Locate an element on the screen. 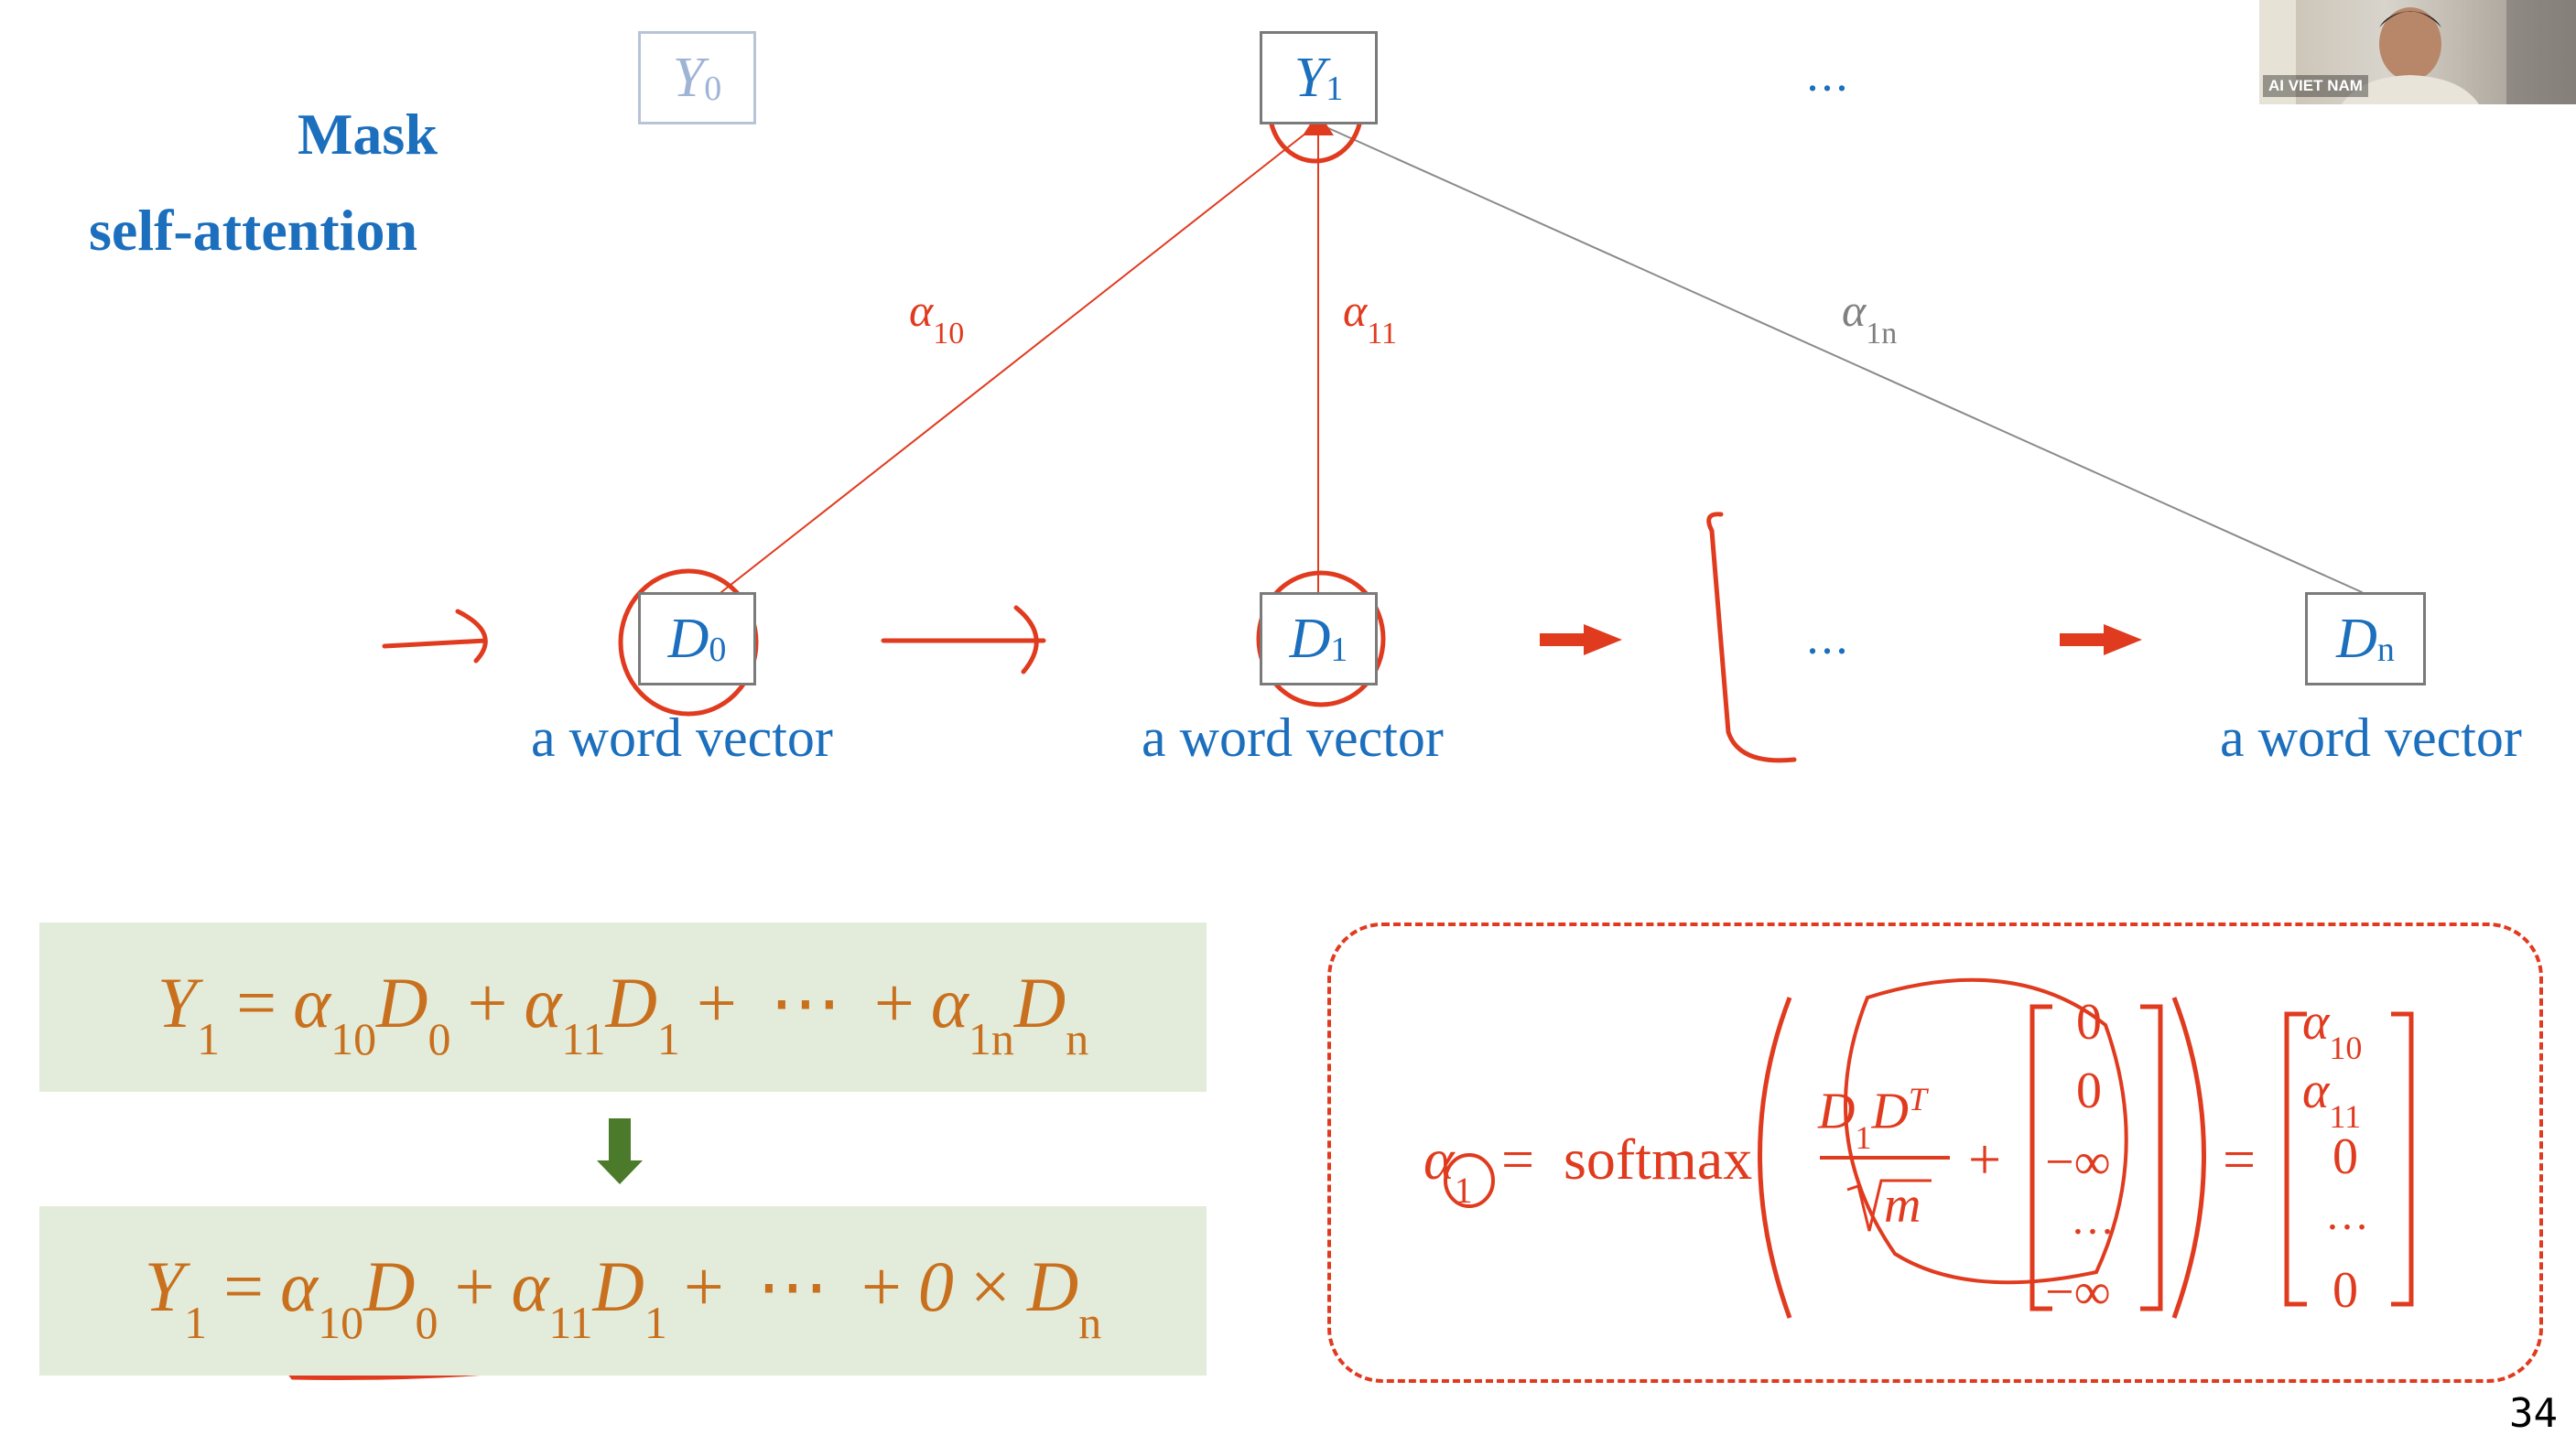  loop-softmax is located at coordinates (1986, 1131).